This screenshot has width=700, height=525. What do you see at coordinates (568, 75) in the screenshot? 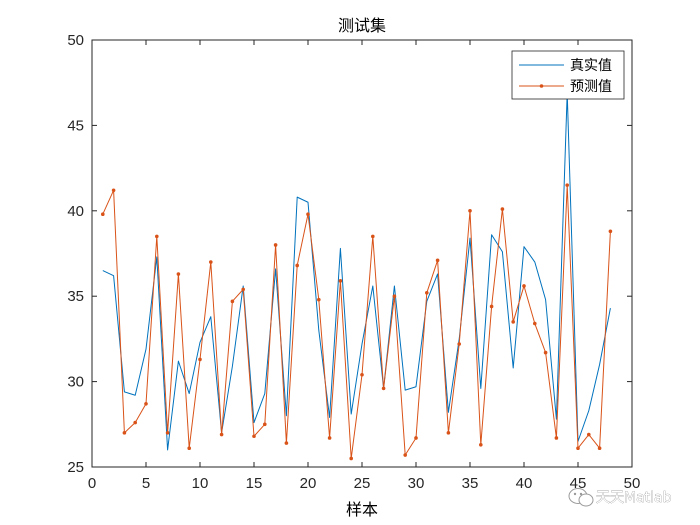
I see `legend-box` at bounding box center [568, 75].